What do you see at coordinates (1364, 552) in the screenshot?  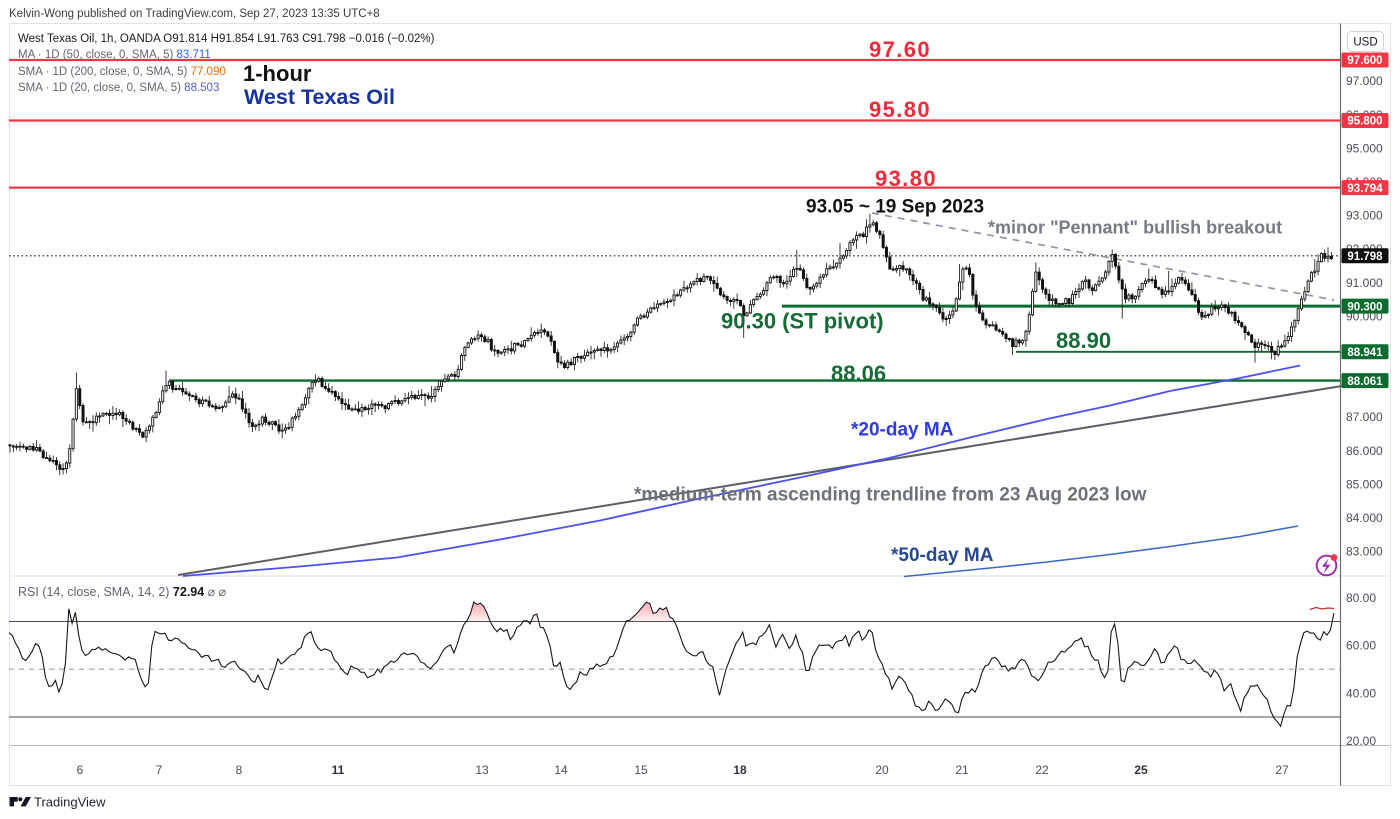 I see `svg-text: 83.000` at bounding box center [1364, 552].